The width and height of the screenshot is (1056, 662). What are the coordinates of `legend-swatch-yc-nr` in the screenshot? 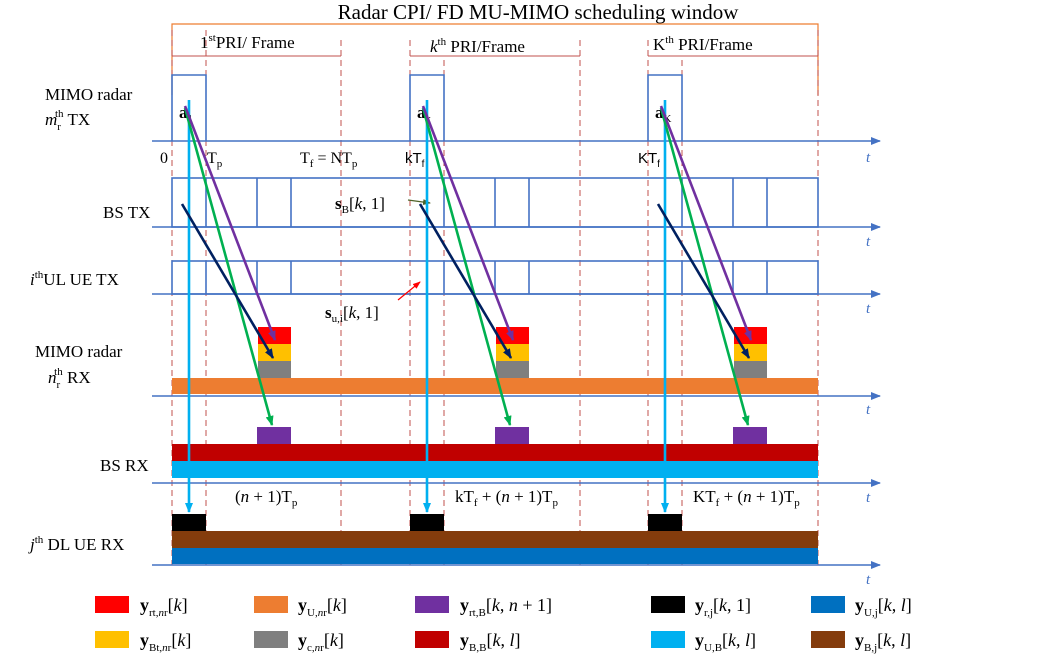 It's located at (271, 639).